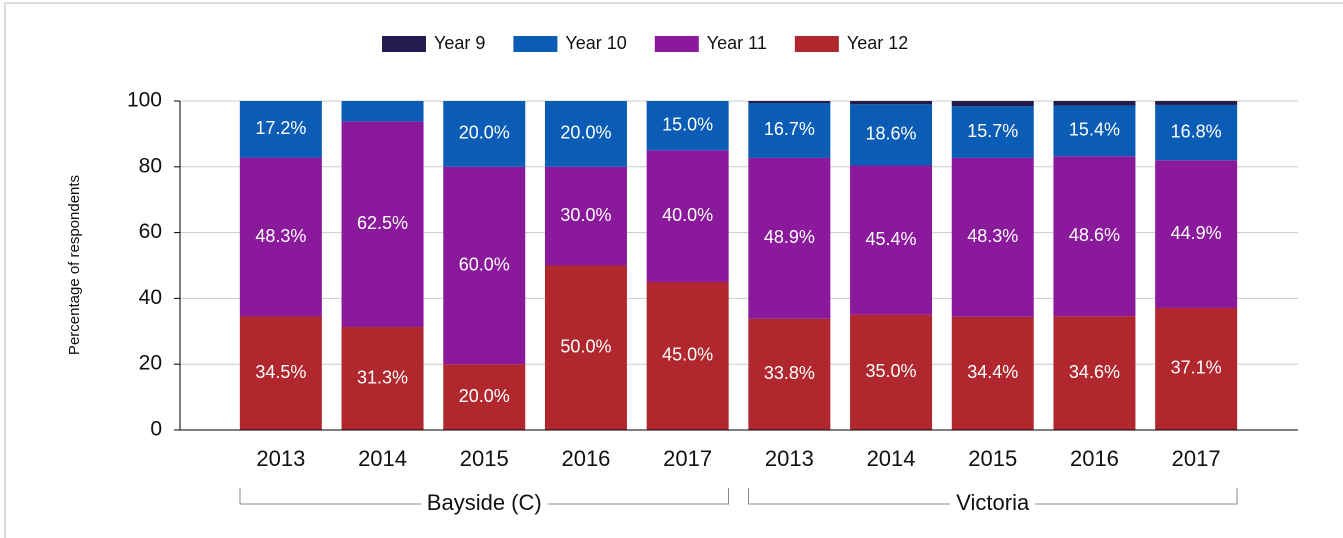  I want to click on group-label: Bayside (C), so click(484, 502).